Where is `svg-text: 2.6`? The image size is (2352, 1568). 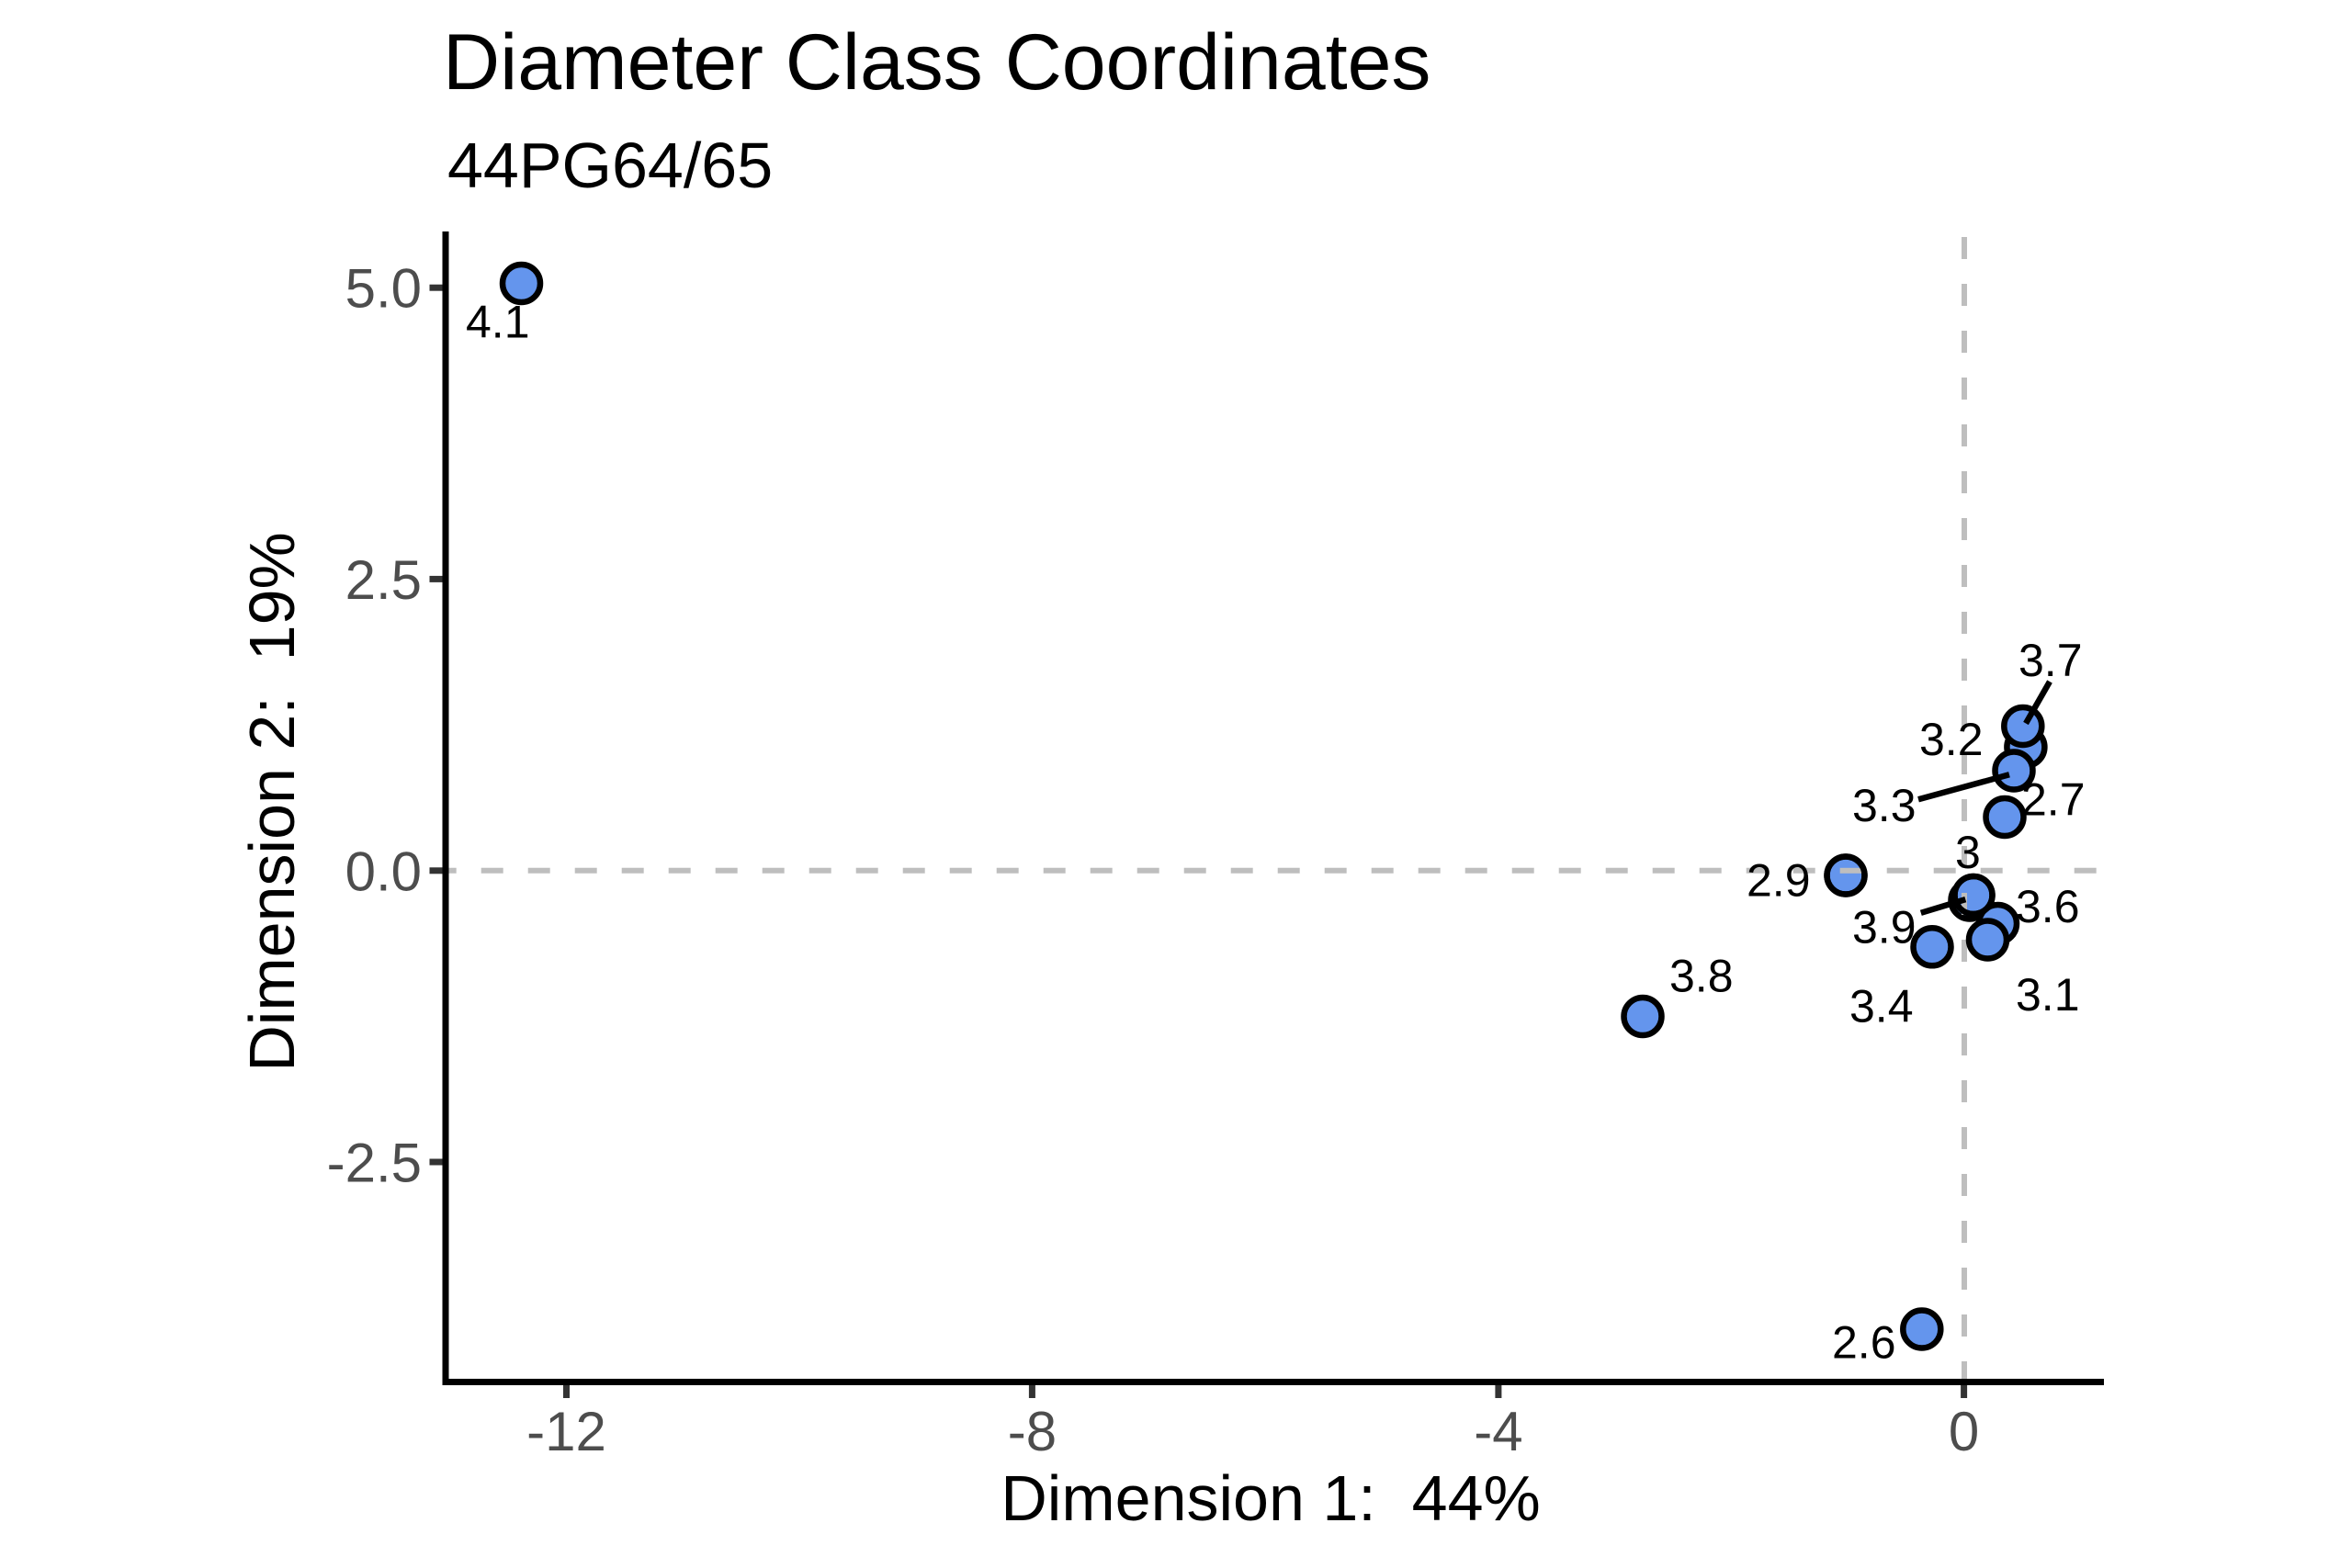 svg-text: 2.6 is located at coordinates (1864, 1343).